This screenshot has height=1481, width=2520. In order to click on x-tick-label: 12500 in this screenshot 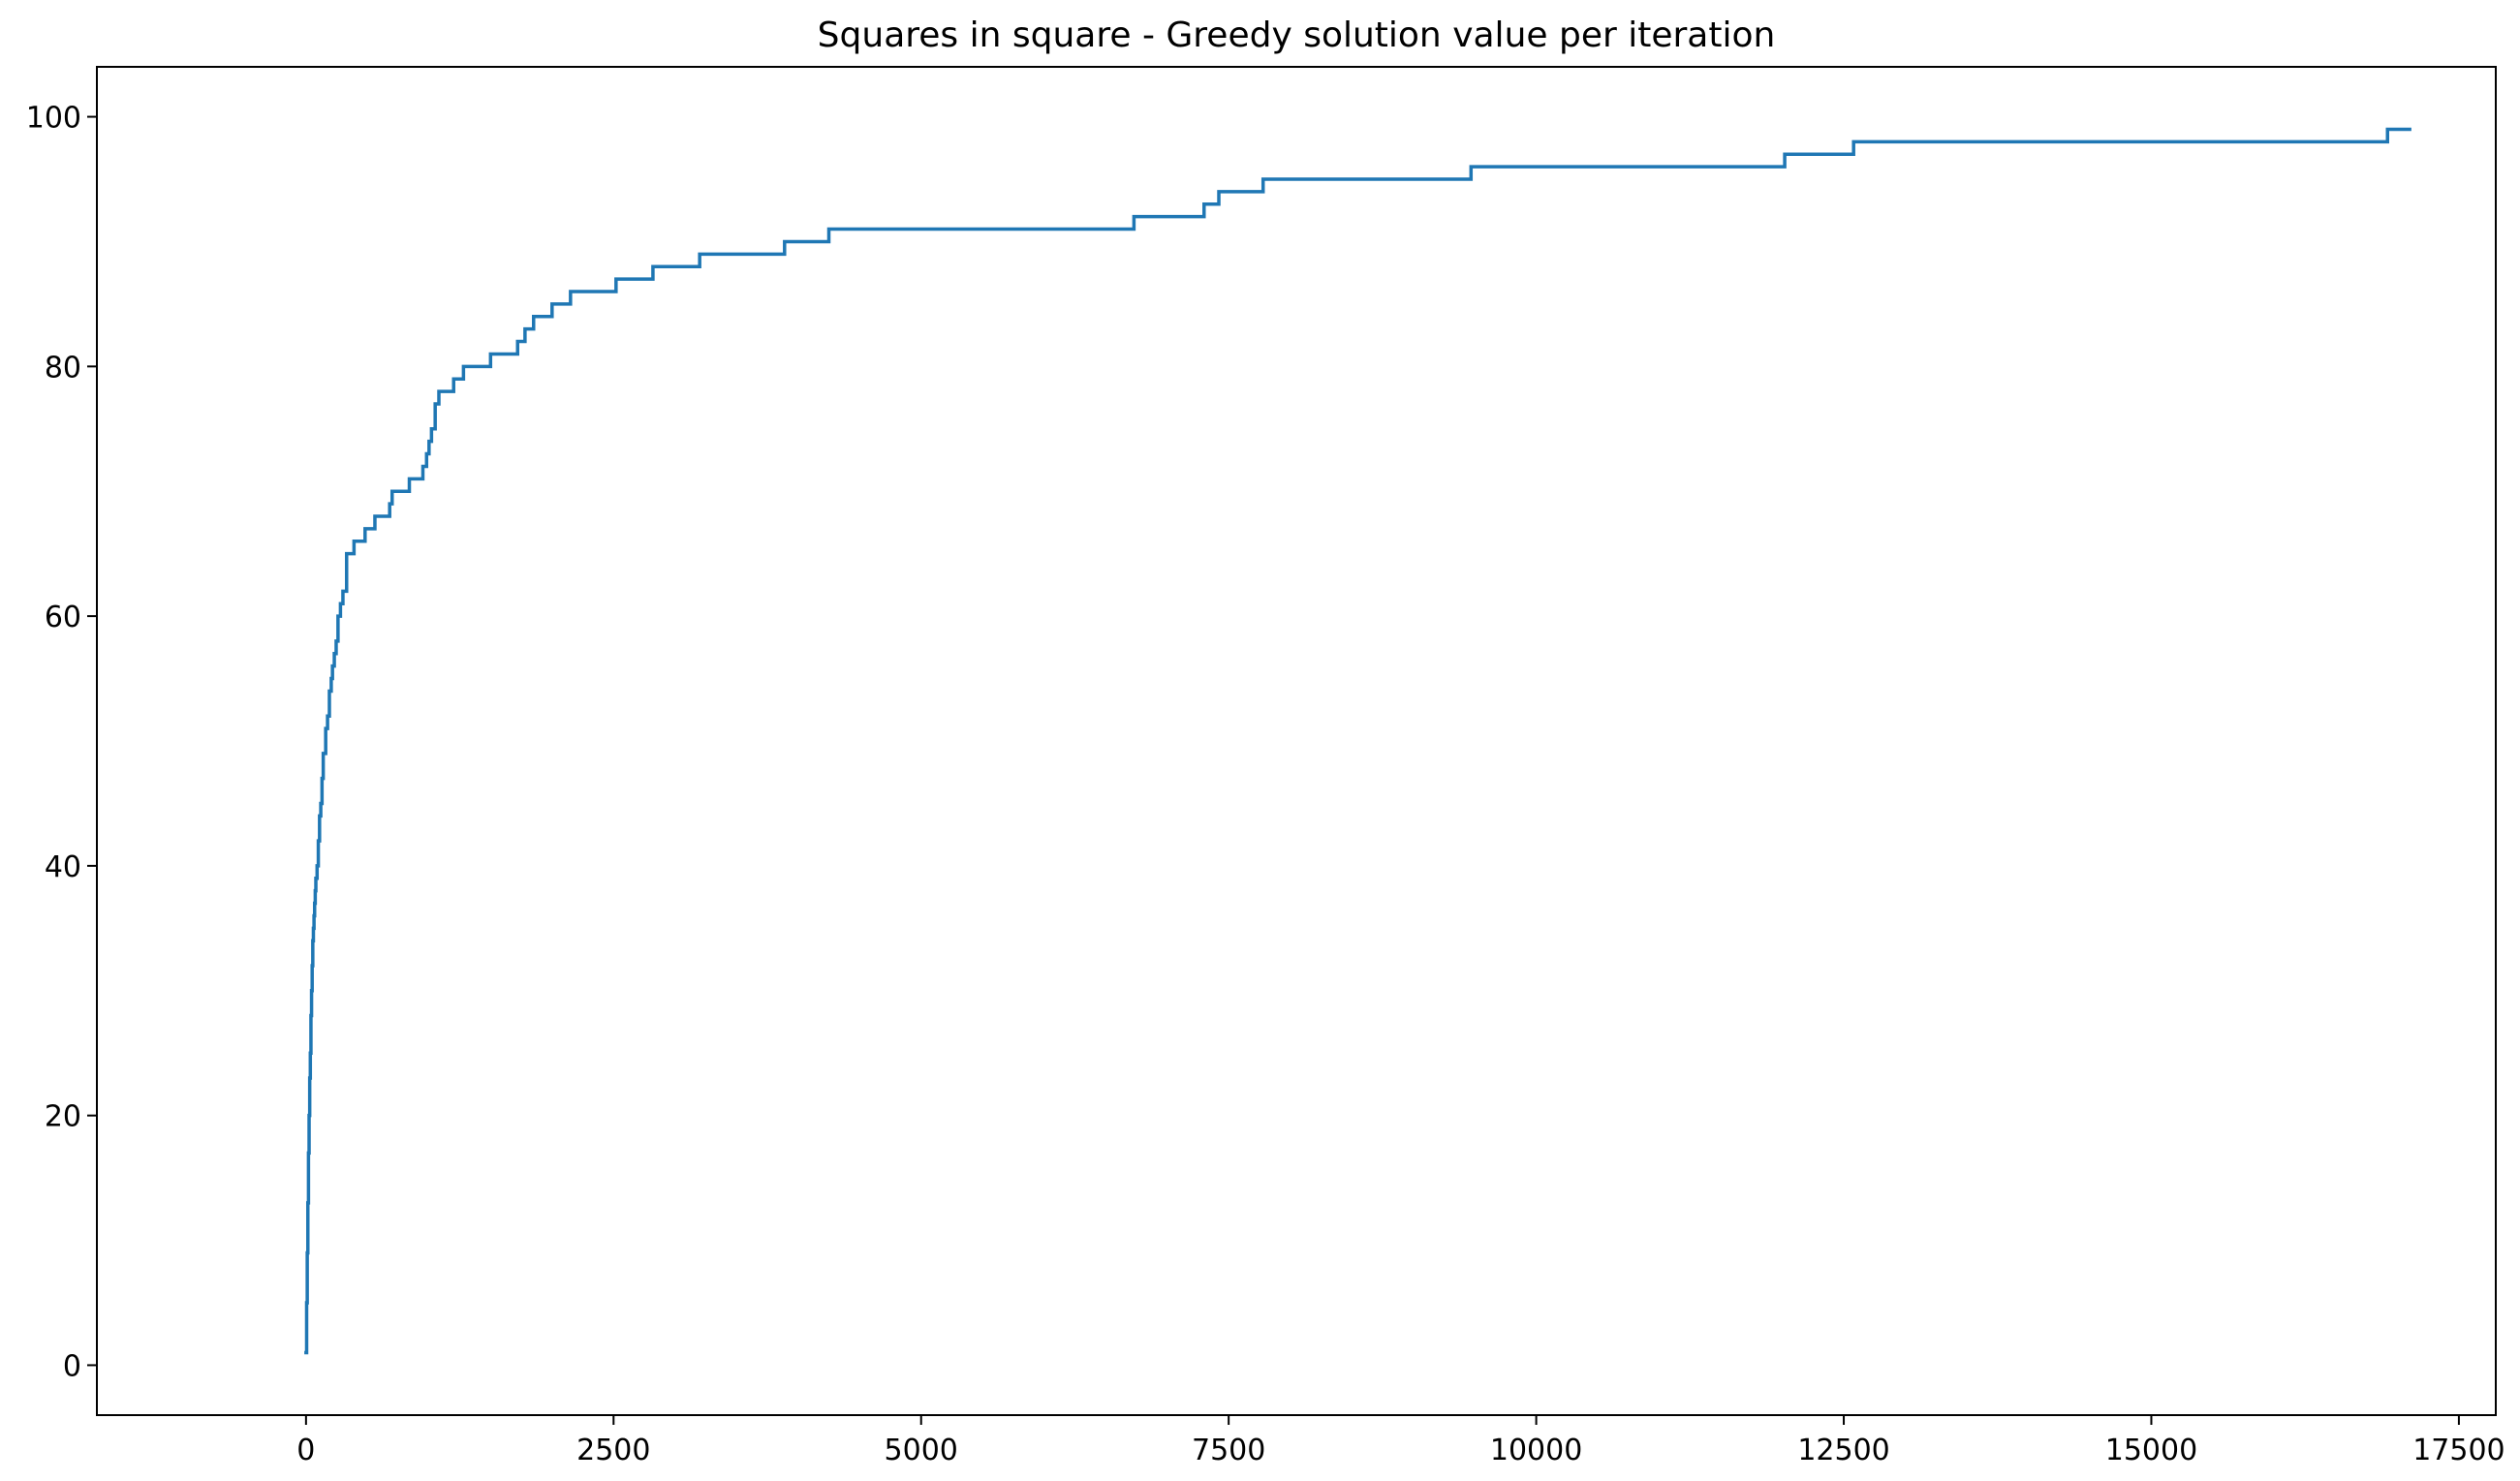, I will do `click(1843, 1450)`.